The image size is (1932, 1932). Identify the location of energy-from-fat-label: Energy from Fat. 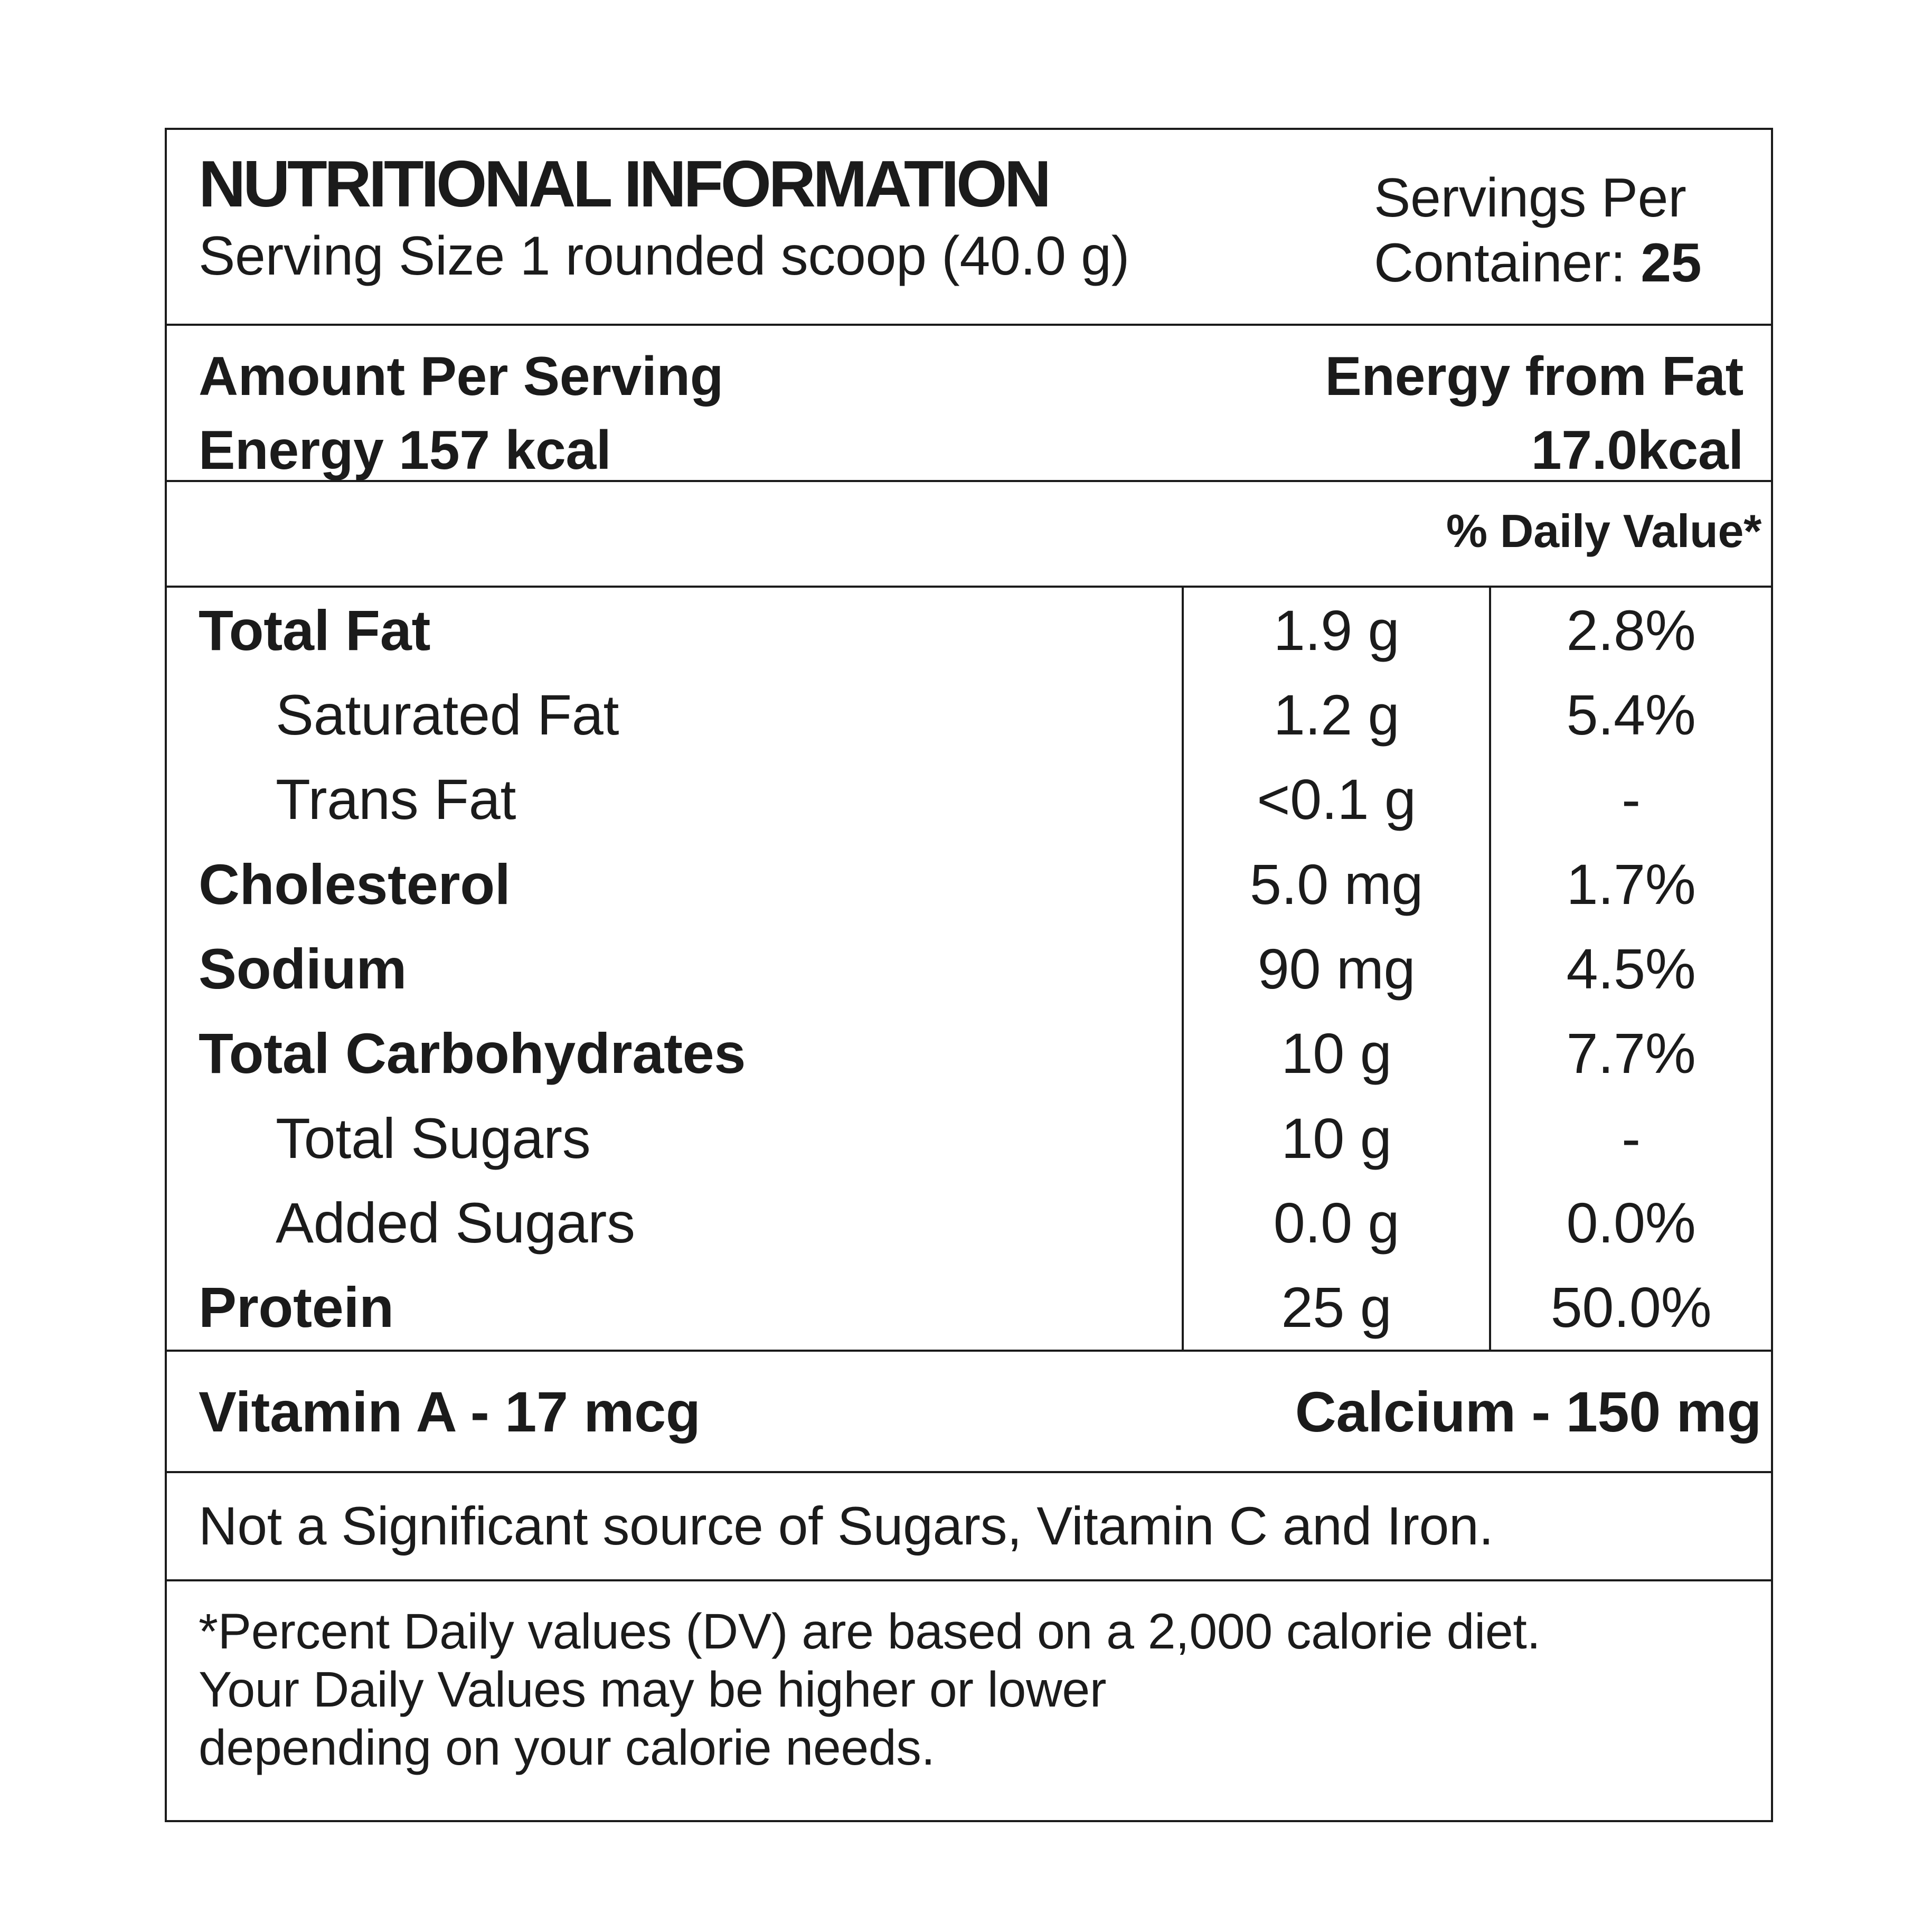
(1534, 377).